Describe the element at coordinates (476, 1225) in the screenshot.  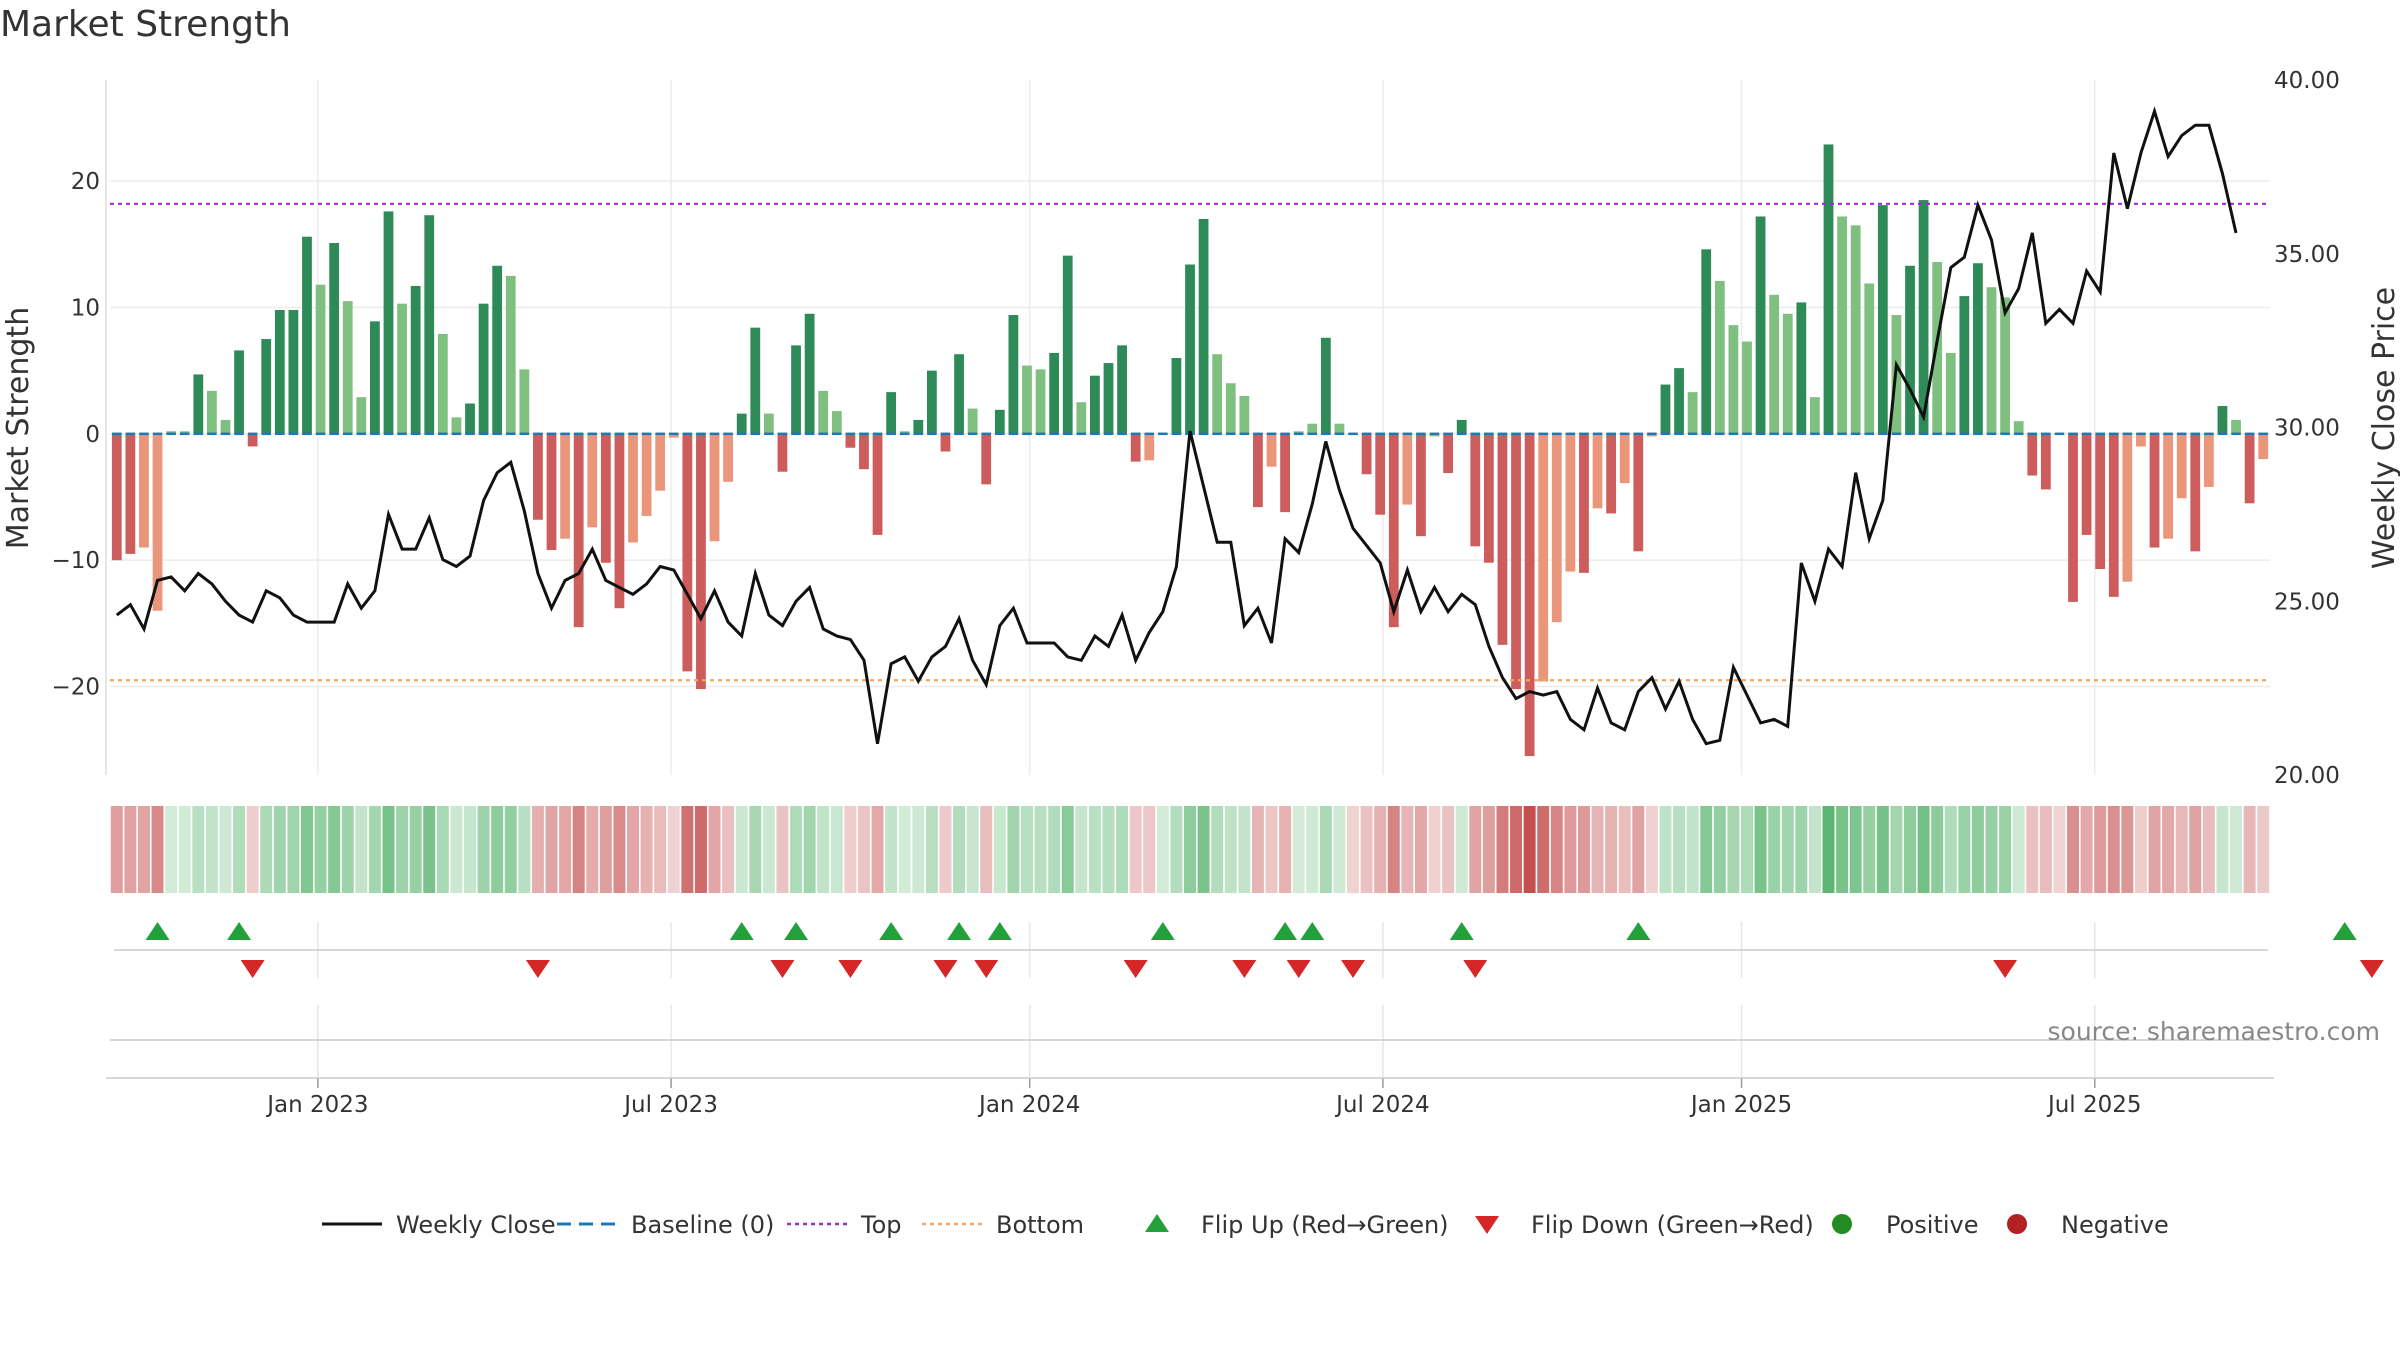
I see `legend-label: Weekly Close` at that location.